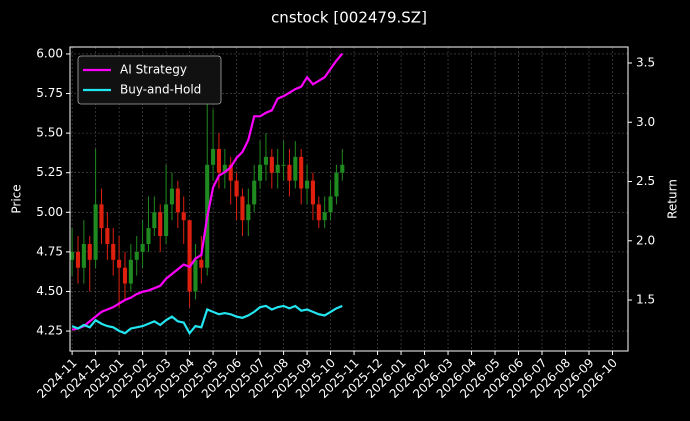  What do you see at coordinates (160, 90) in the screenshot?
I see `legend-label: Buy-and-Hold` at bounding box center [160, 90].